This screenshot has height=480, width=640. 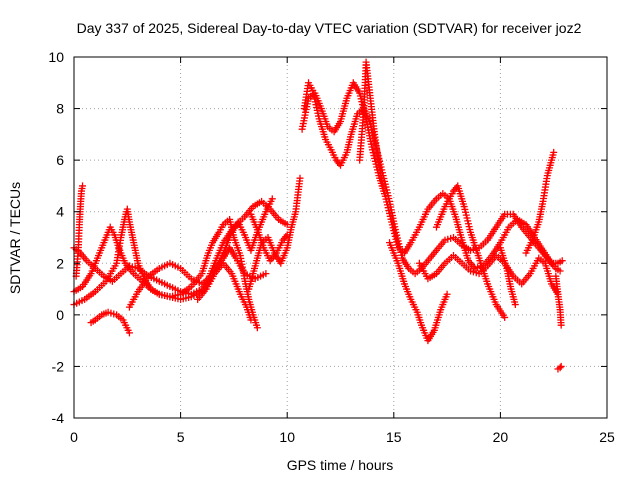 What do you see at coordinates (56, 57) in the screenshot?
I see `y-tick-label: 10` at bounding box center [56, 57].